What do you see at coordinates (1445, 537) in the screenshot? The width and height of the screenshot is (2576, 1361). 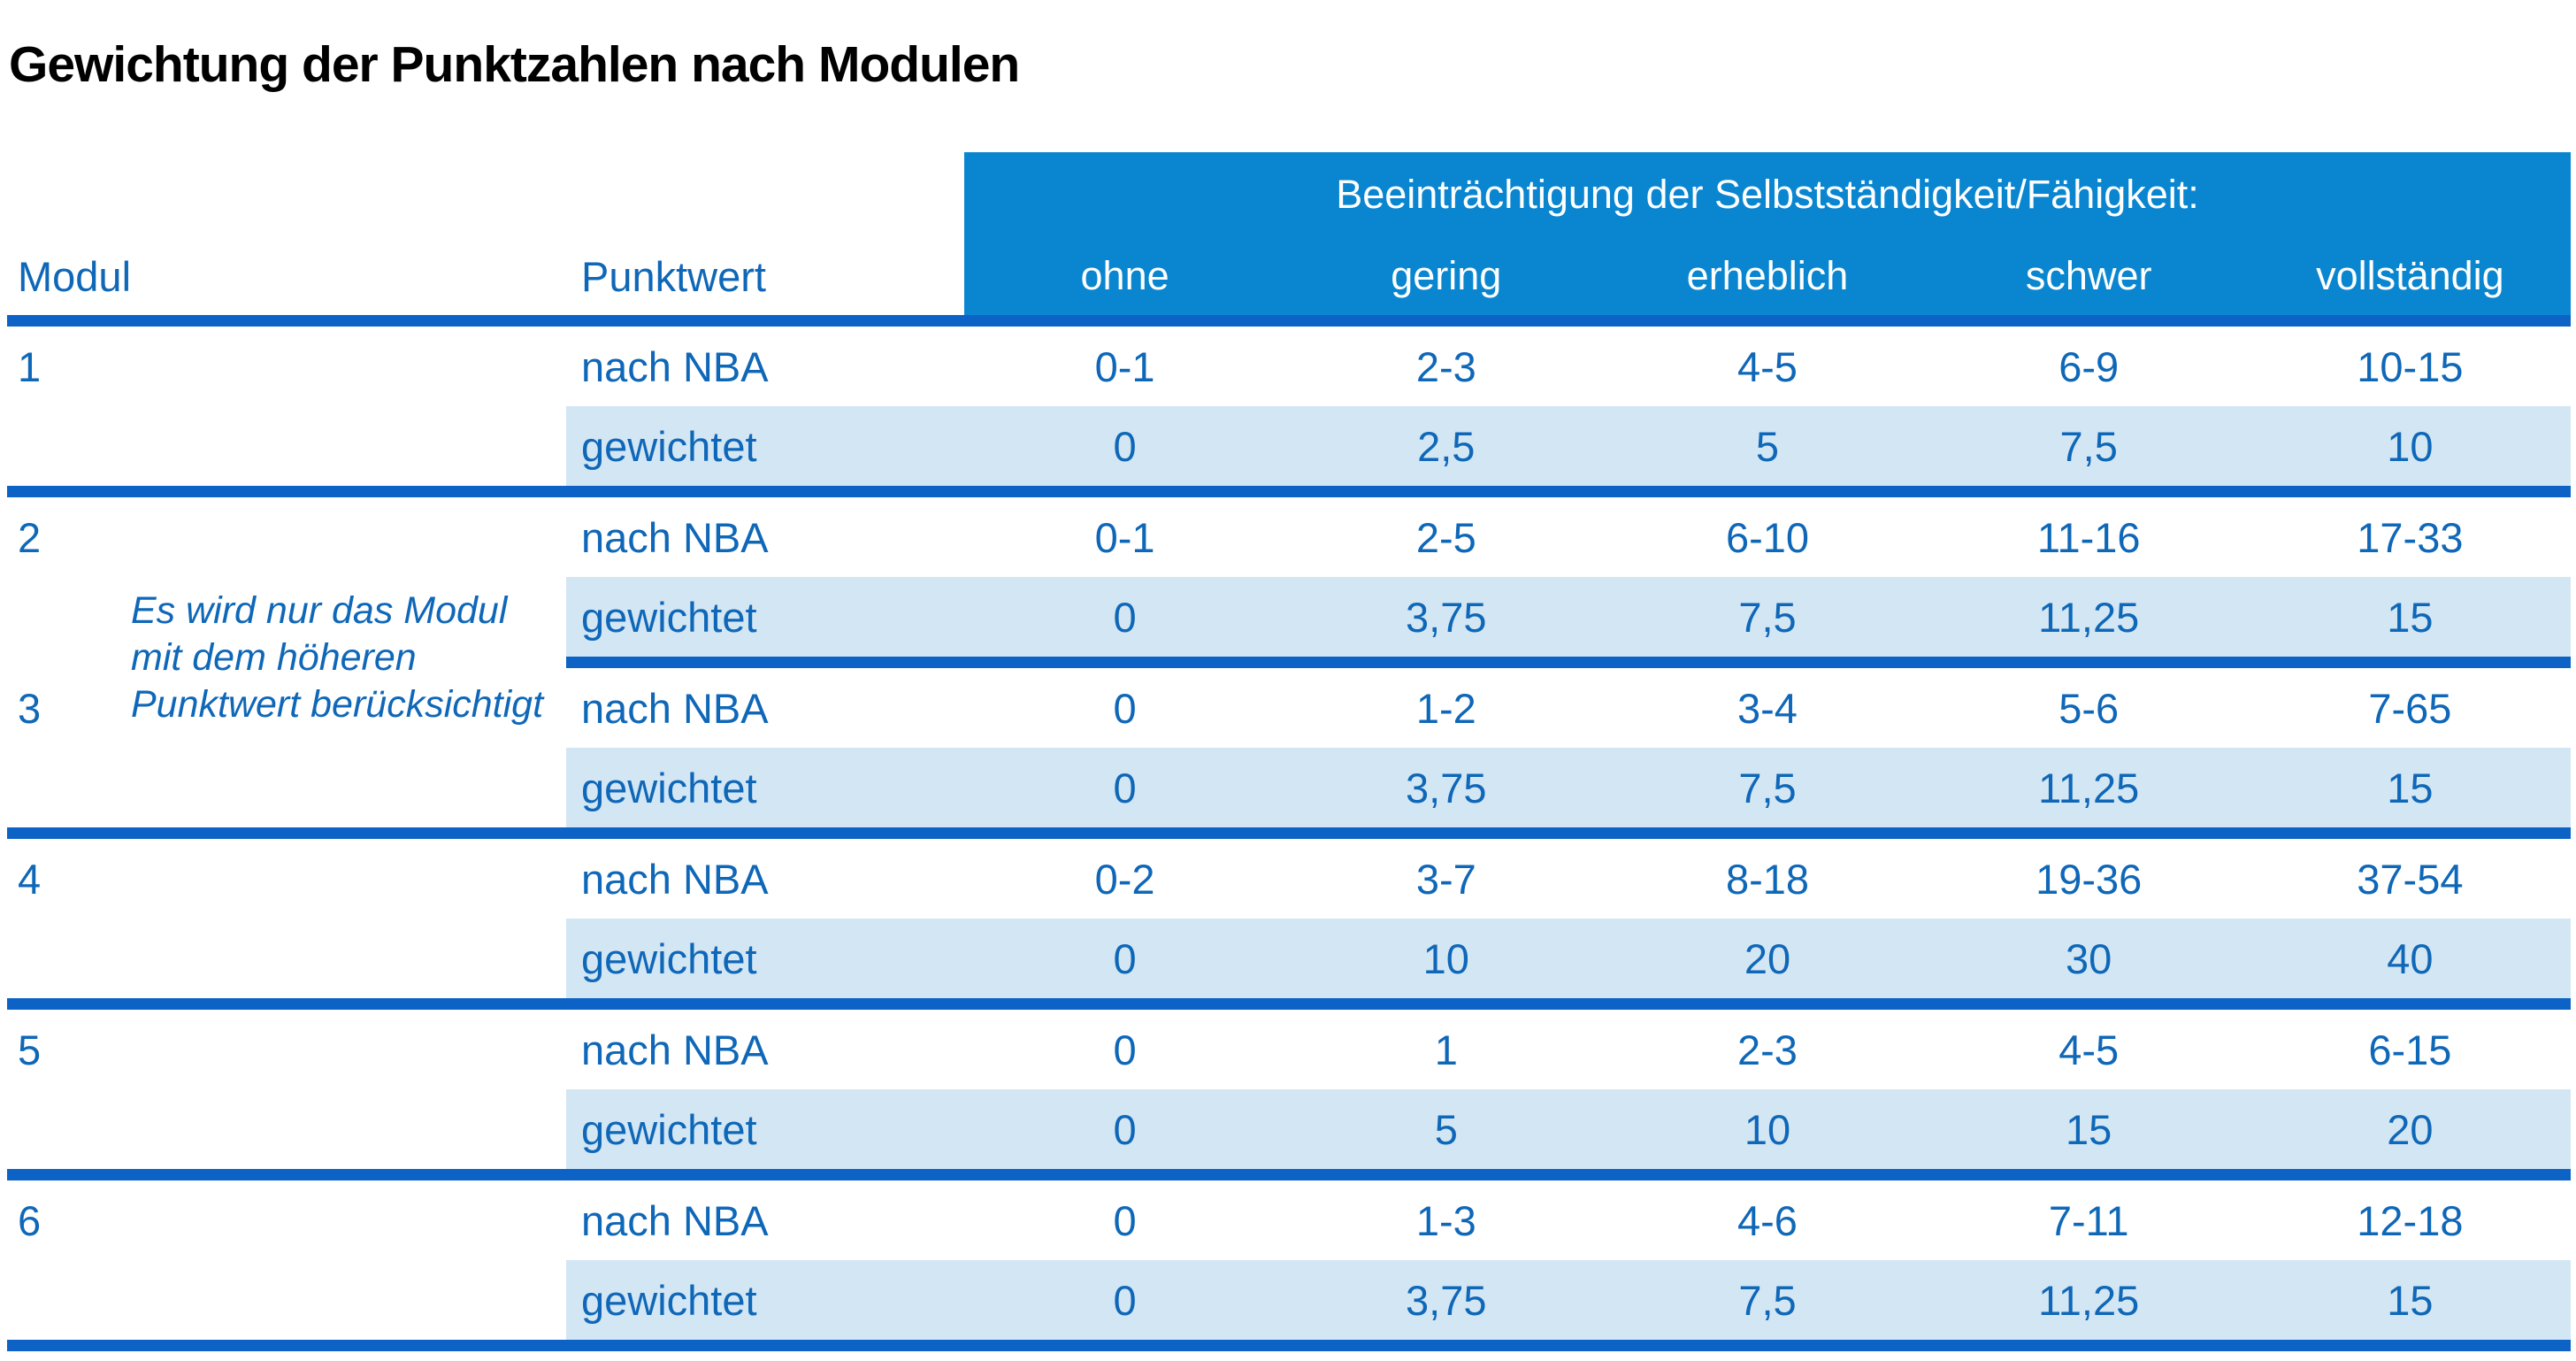 I see `cell-value: 2-5` at bounding box center [1445, 537].